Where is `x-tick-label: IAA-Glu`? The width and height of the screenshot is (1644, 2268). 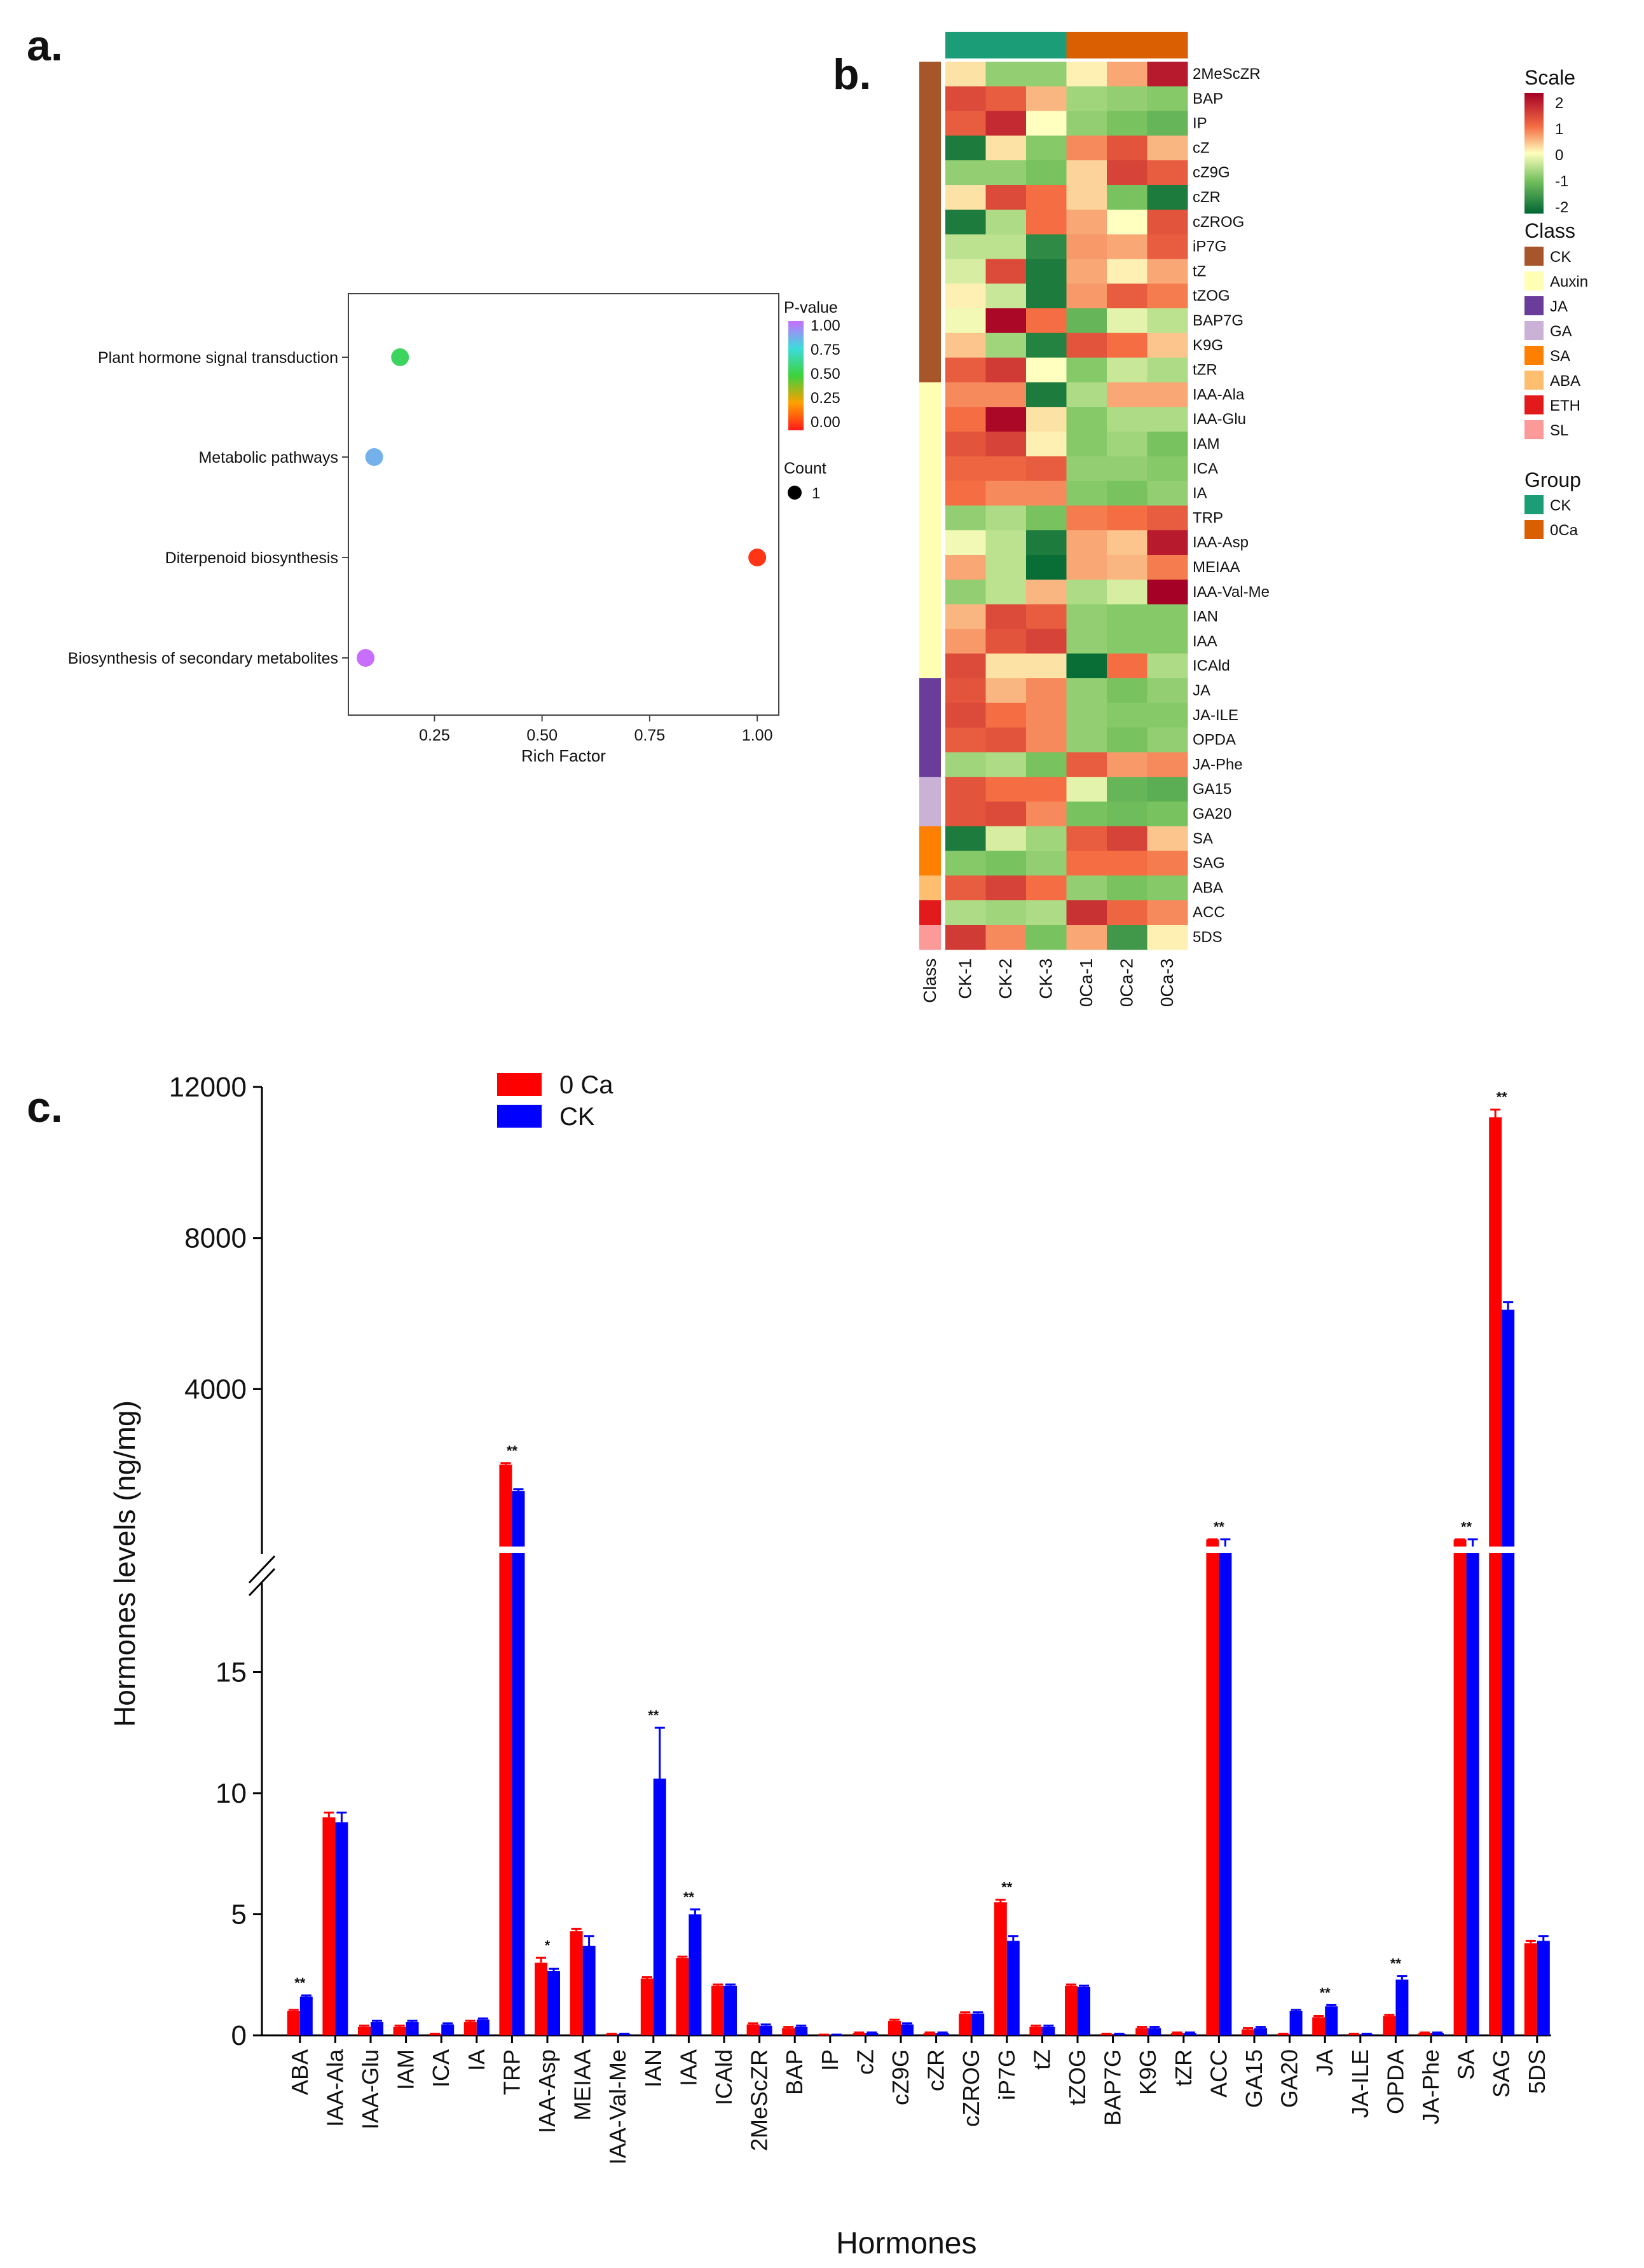 x-tick-label: IAA-Glu is located at coordinates (370, 2089).